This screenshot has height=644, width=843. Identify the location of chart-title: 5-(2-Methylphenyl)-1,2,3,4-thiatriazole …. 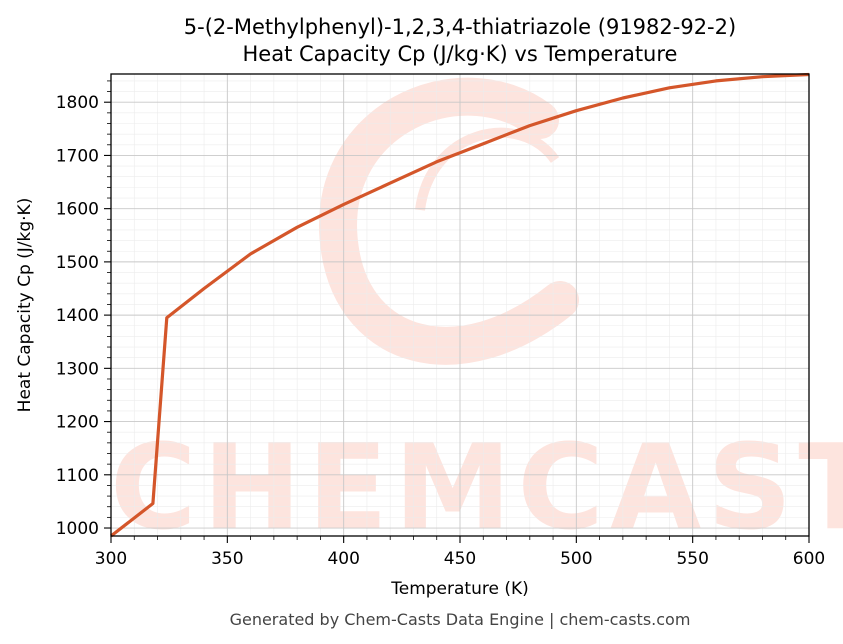
(460, 27).